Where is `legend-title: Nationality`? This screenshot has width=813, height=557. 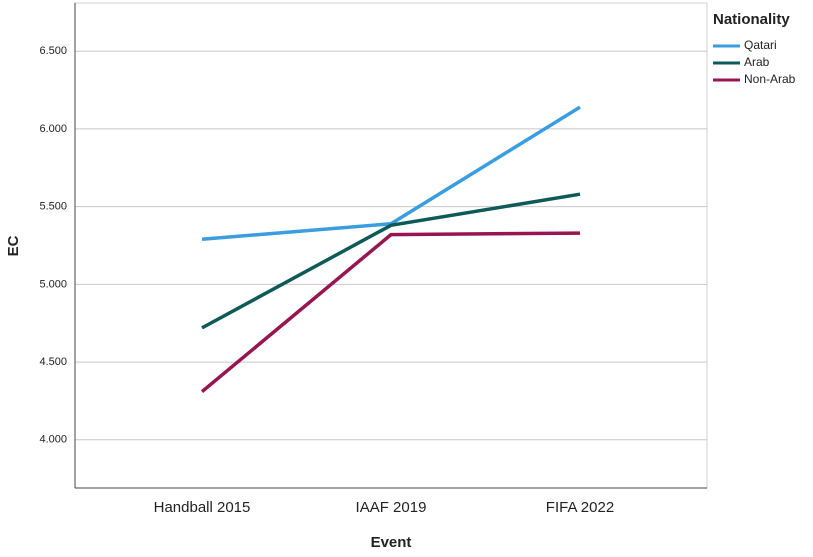
legend-title: Nationality is located at coordinates (751, 19).